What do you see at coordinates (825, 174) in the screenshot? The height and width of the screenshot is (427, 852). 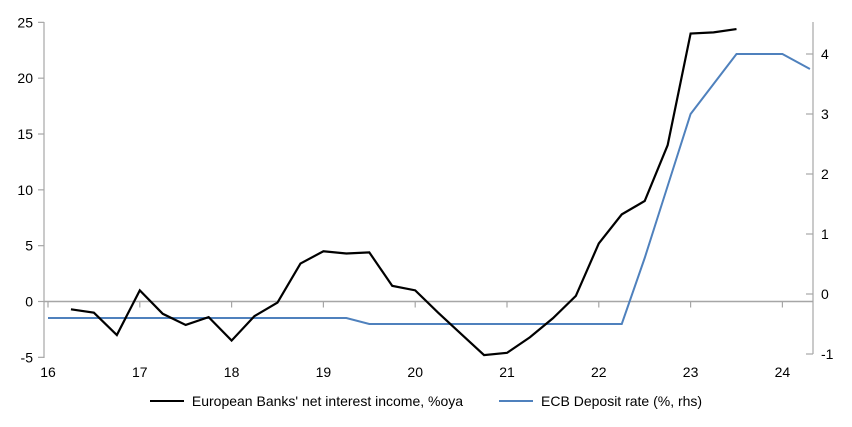 I see `right-tick-label: 2` at bounding box center [825, 174].